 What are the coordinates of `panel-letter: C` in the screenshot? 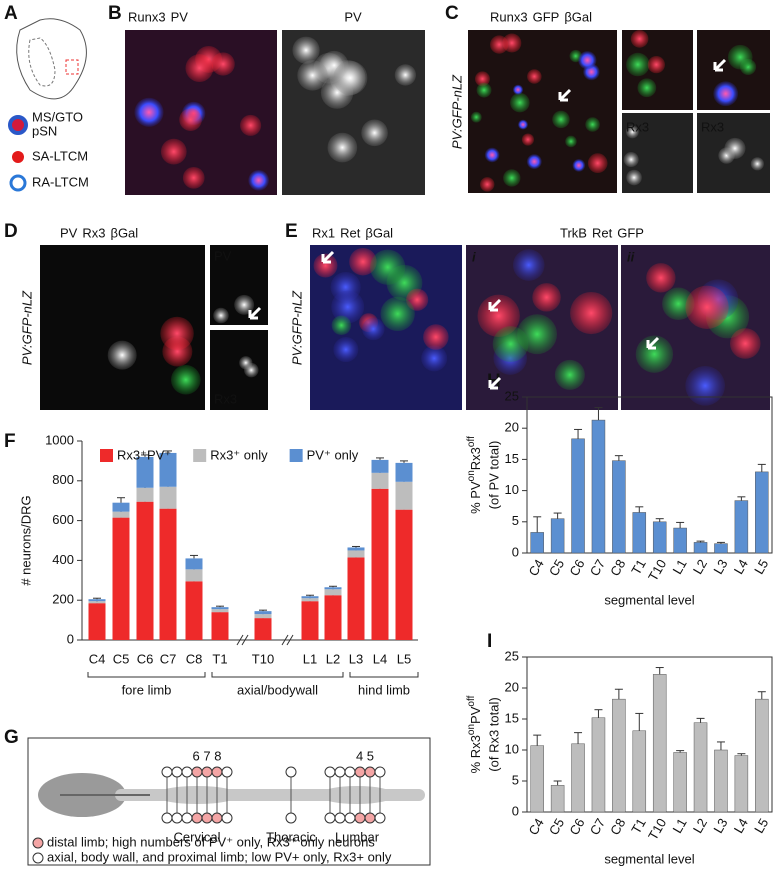 It's located at (452, 13).